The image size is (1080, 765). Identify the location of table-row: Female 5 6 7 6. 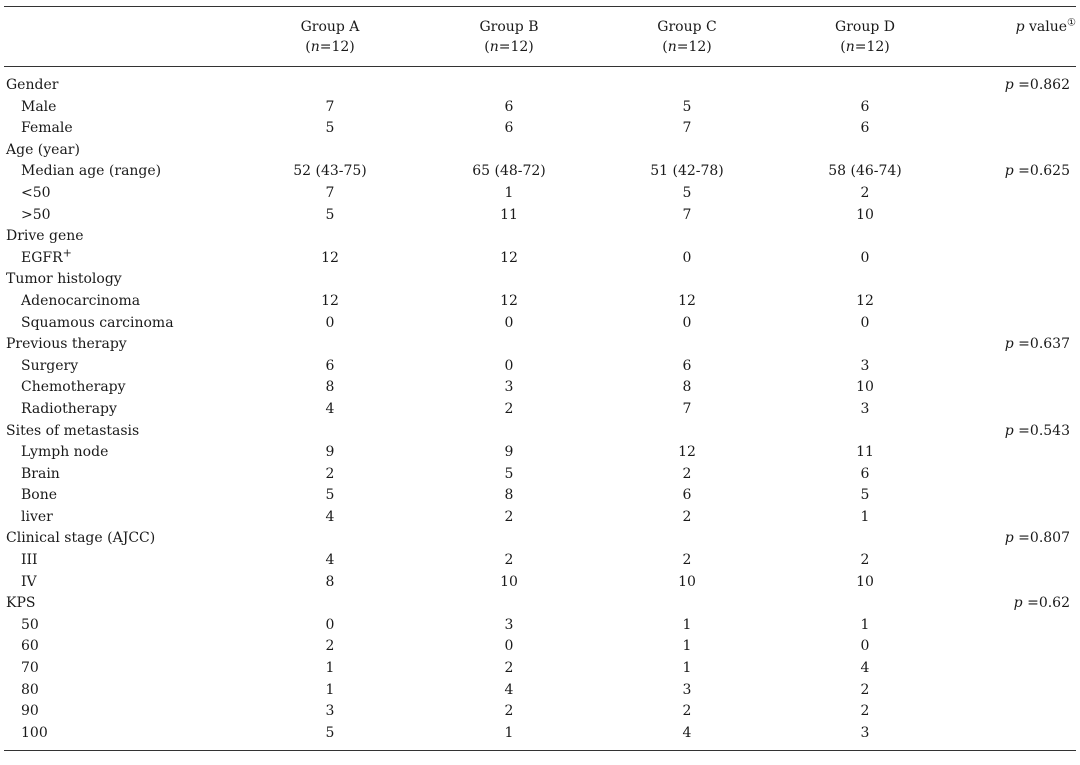
(540, 129).